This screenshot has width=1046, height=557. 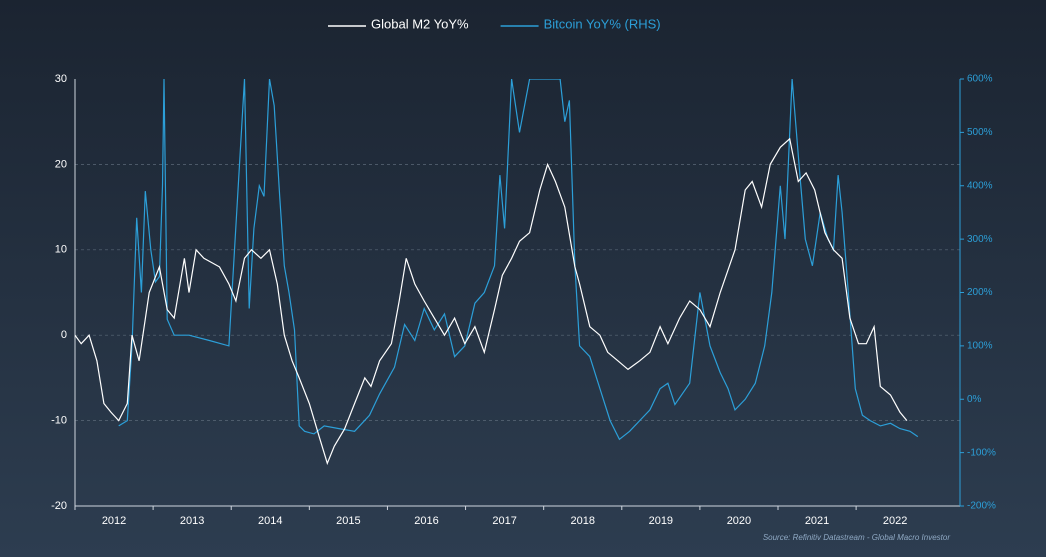 What do you see at coordinates (64, 335) in the screenshot?
I see `y-tick-label: 0` at bounding box center [64, 335].